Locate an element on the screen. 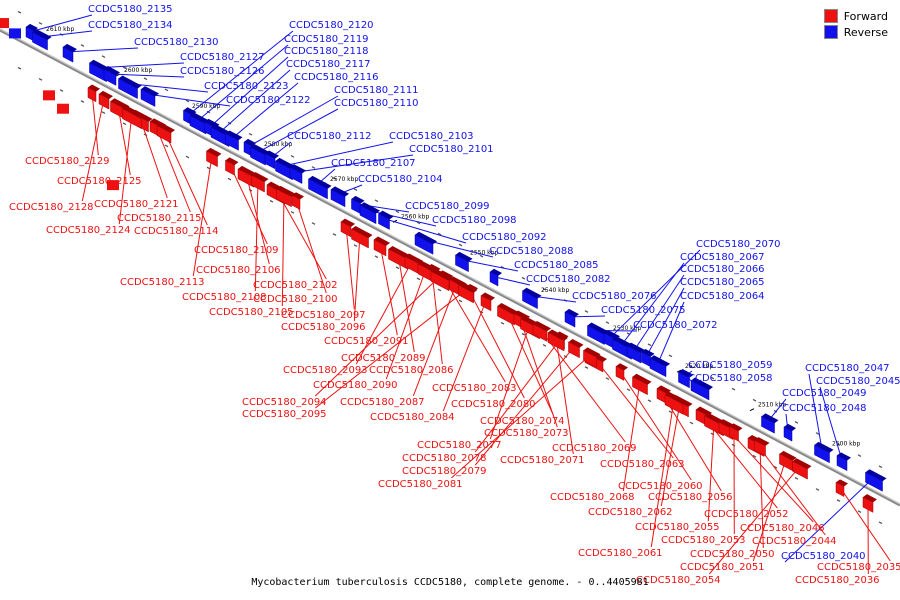 Image resolution: width=900 pixels, height=600 pixels. gene-label: CCDC5180_2049 is located at coordinates (824, 393).